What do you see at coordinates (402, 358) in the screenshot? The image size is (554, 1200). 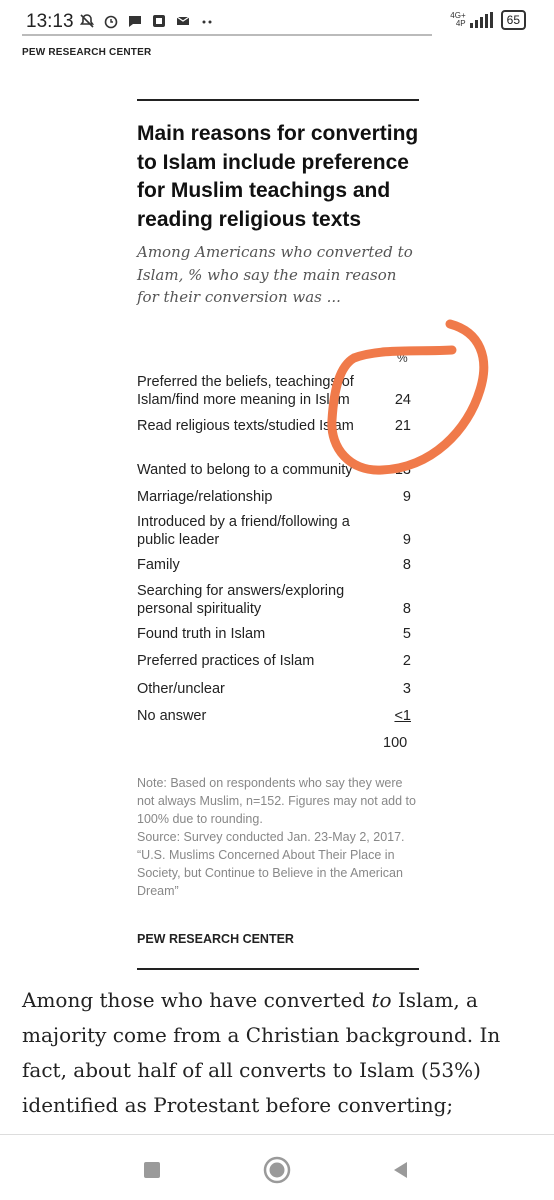 I see `percent-header: %` at bounding box center [402, 358].